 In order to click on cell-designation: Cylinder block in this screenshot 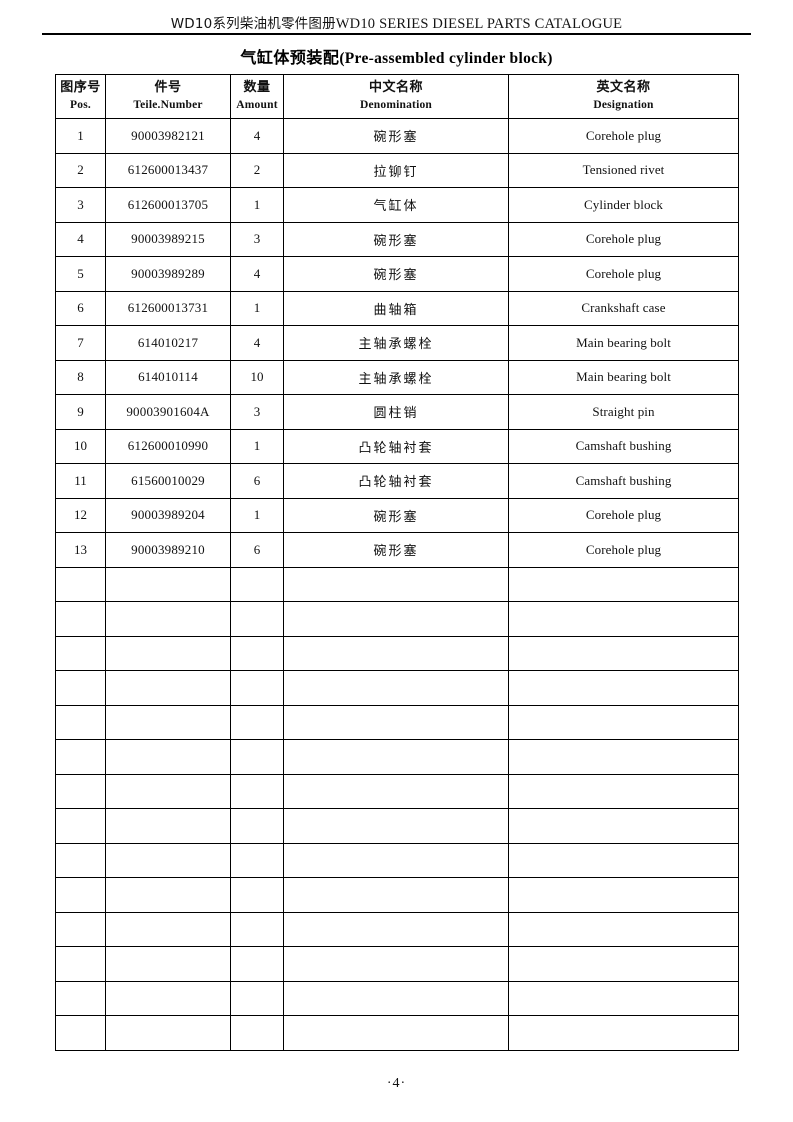, I will do `click(623, 205)`.